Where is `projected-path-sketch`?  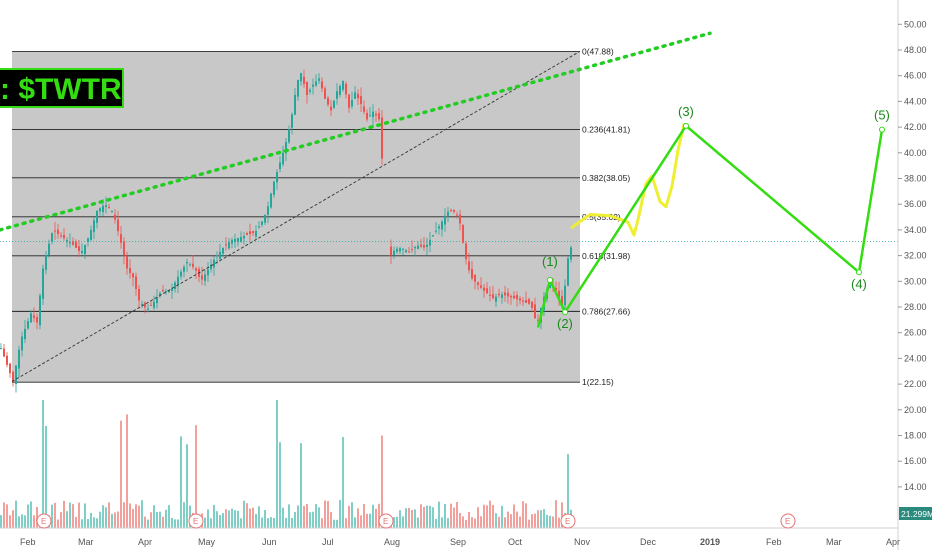
projected-path-sketch is located at coordinates (628, 180).